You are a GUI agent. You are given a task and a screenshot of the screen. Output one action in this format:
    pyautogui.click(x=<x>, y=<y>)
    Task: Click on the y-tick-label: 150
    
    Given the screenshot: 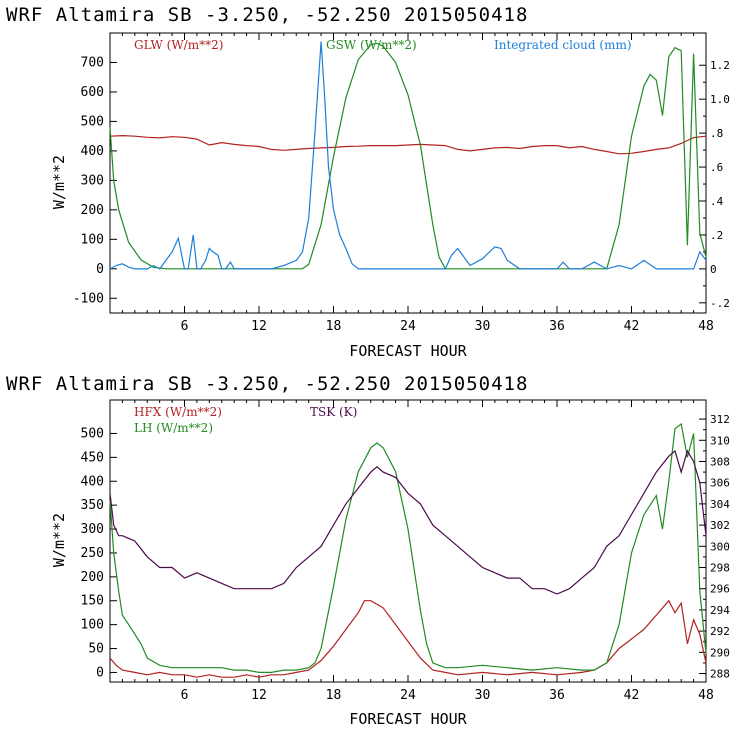 What is the action you would take?
    pyautogui.click(x=92, y=601)
    